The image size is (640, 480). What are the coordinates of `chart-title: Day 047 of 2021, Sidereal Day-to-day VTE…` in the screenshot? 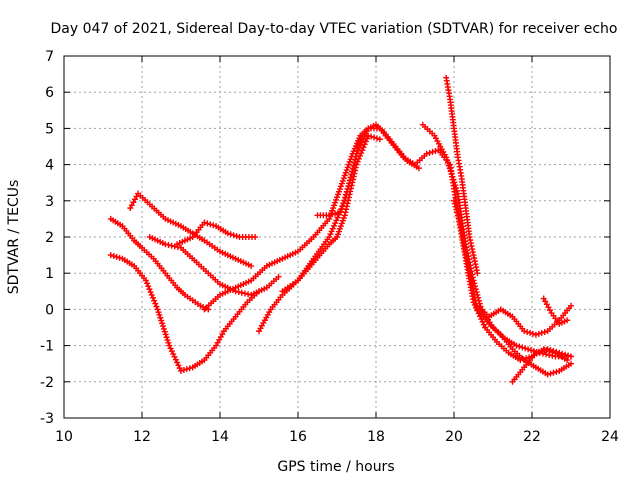 It's located at (334, 29).